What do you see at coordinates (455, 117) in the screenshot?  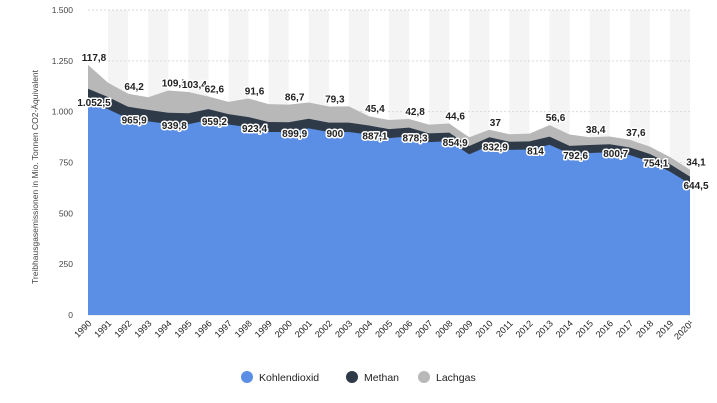 I see `data-label-lachgas: 44,6` at bounding box center [455, 117].